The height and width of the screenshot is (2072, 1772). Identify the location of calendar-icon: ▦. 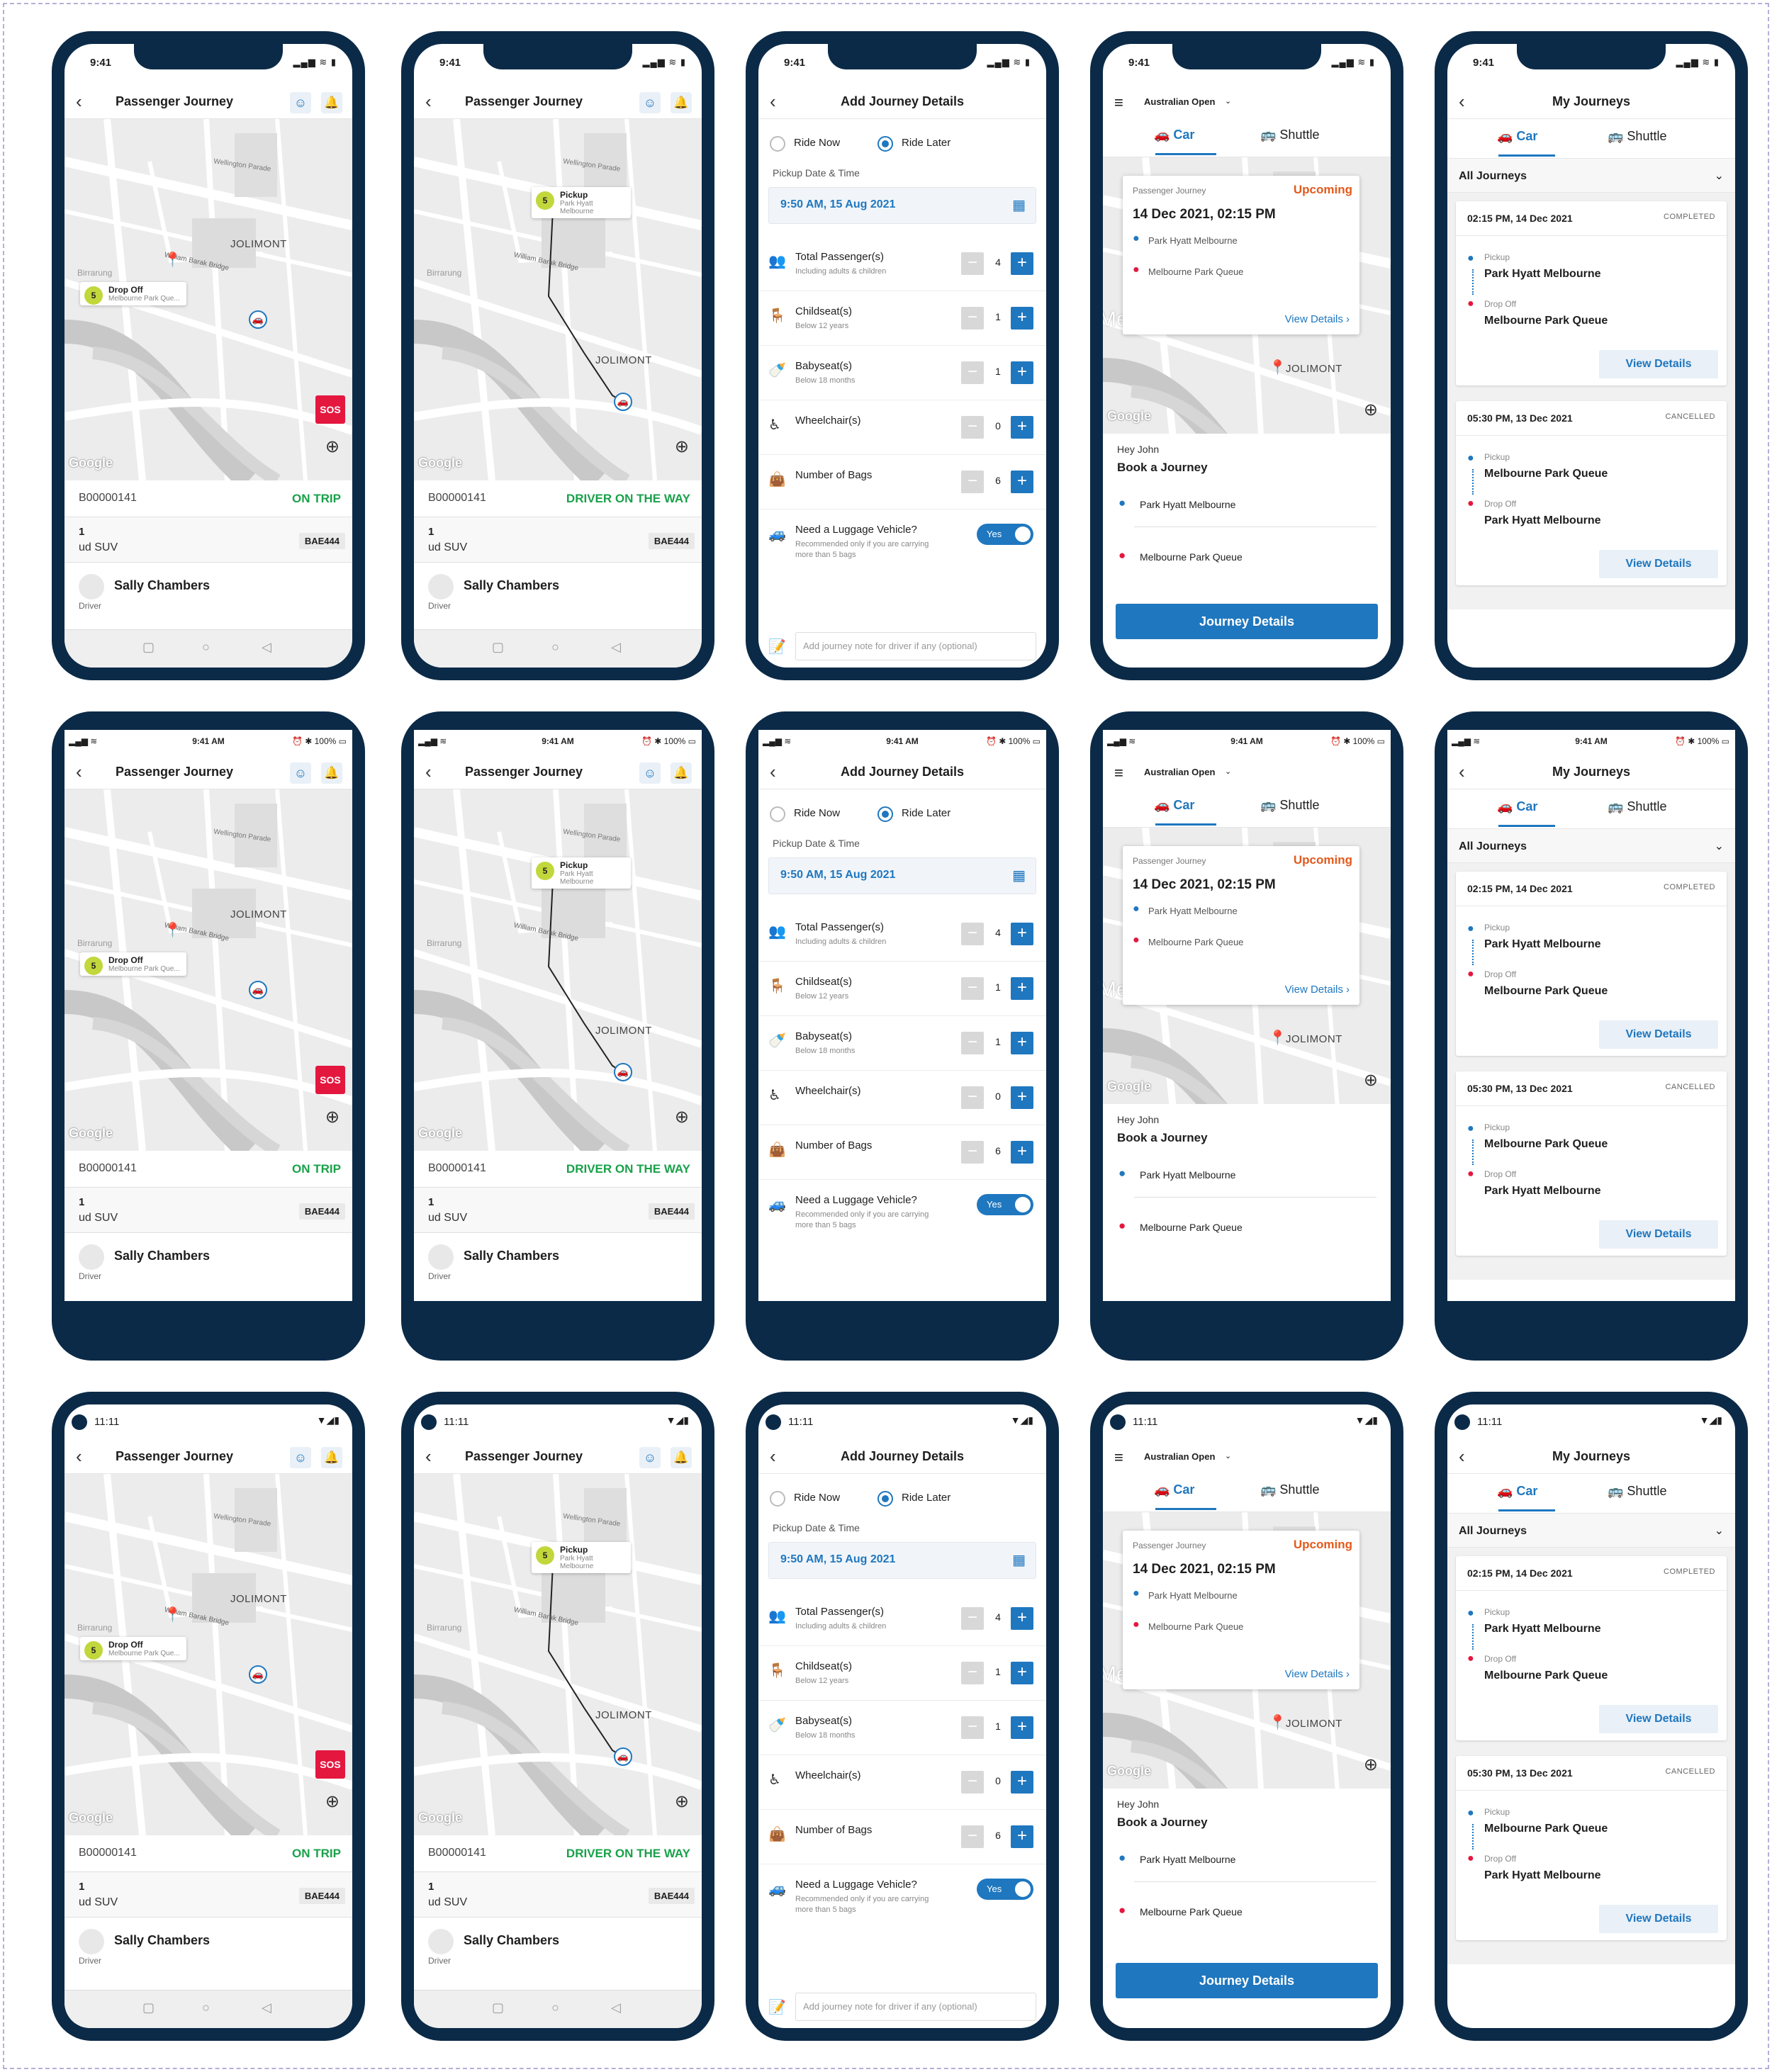
(1019, 1560).